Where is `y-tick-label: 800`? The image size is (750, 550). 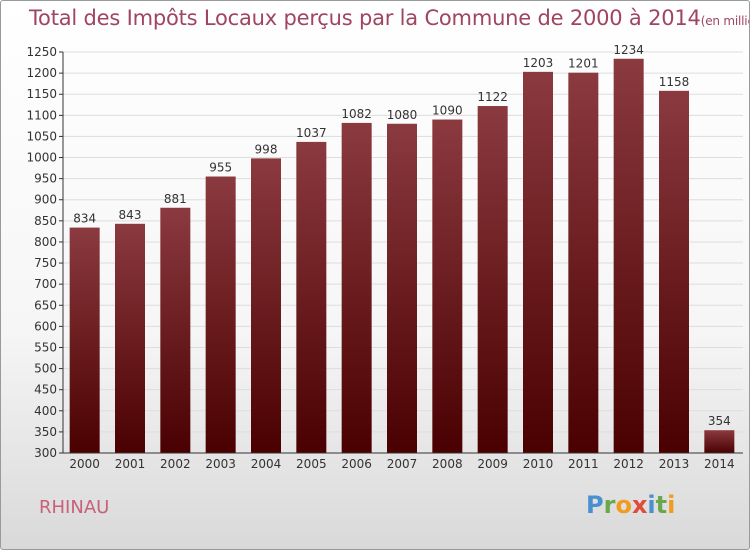 y-tick-label: 800 is located at coordinates (45, 242).